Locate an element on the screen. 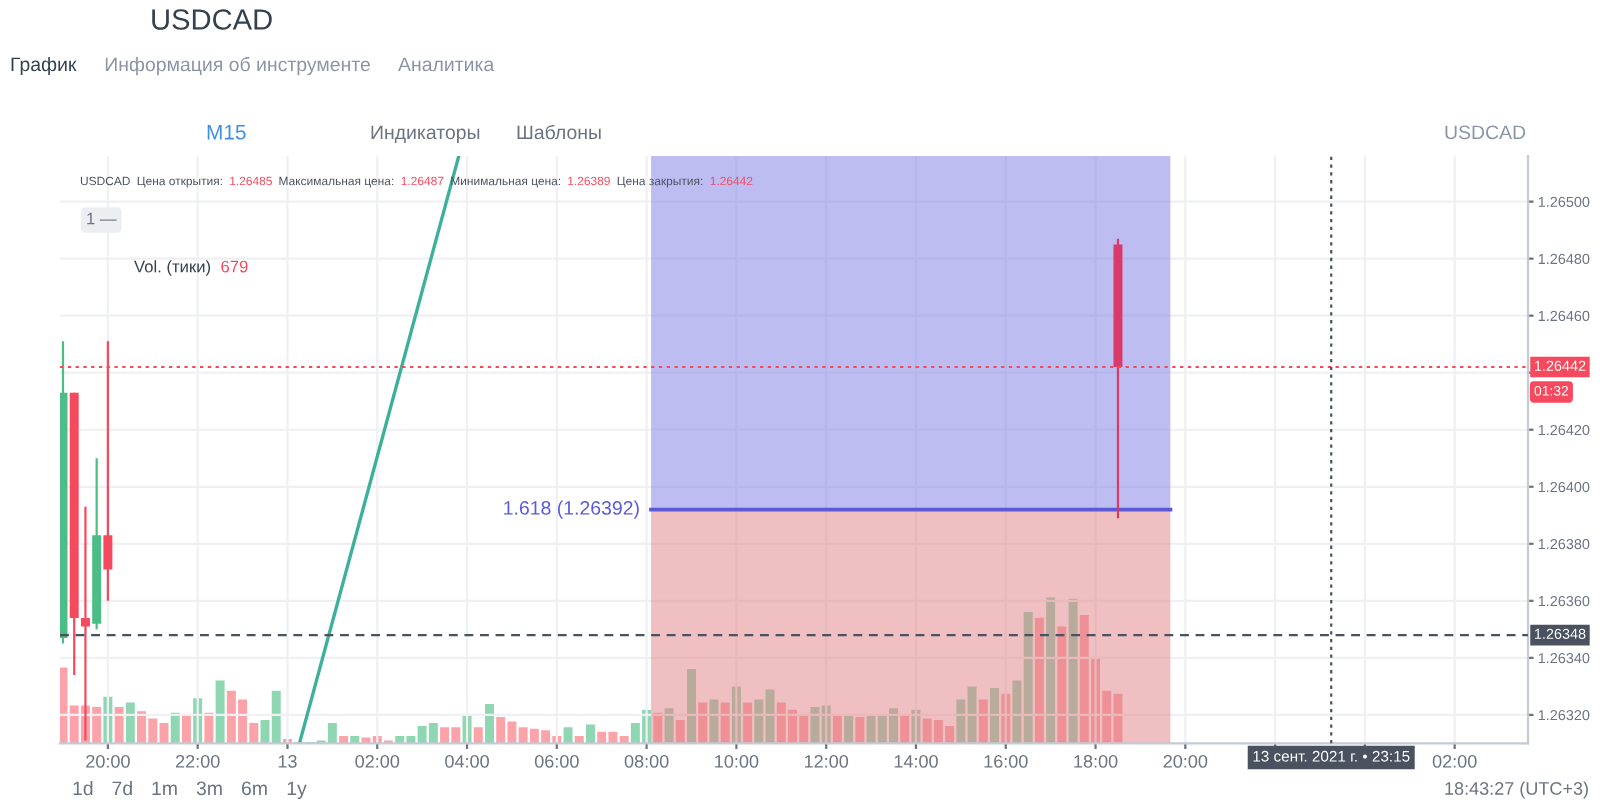 The width and height of the screenshot is (1600, 812). annotation: Vol. (тики) is located at coordinates (172, 268).